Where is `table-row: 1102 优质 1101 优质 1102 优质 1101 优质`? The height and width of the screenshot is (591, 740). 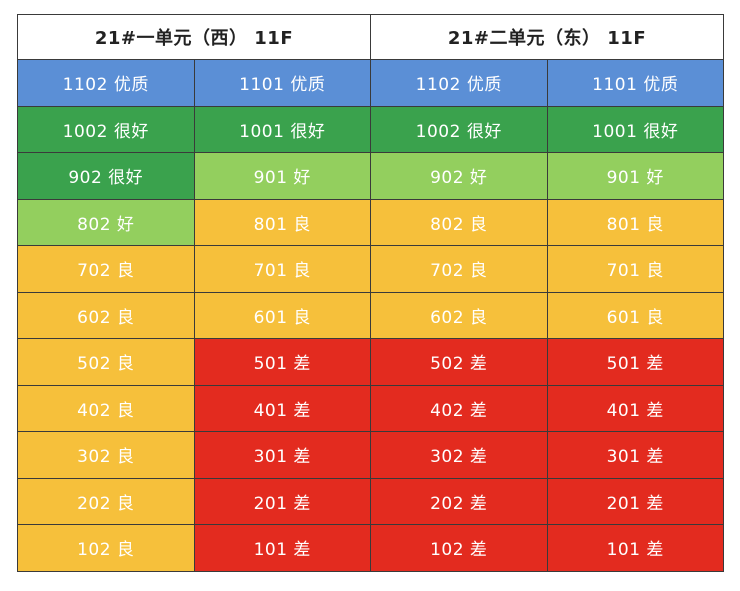
table-row: 1102 优质 1101 优质 1102 优质 1101 优质 is located at coordinates (370, 83).